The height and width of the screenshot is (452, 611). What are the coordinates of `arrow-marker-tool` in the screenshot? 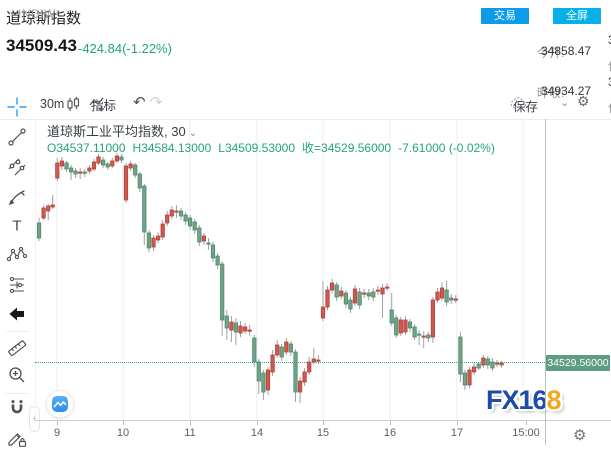 It's located at (17, 314).